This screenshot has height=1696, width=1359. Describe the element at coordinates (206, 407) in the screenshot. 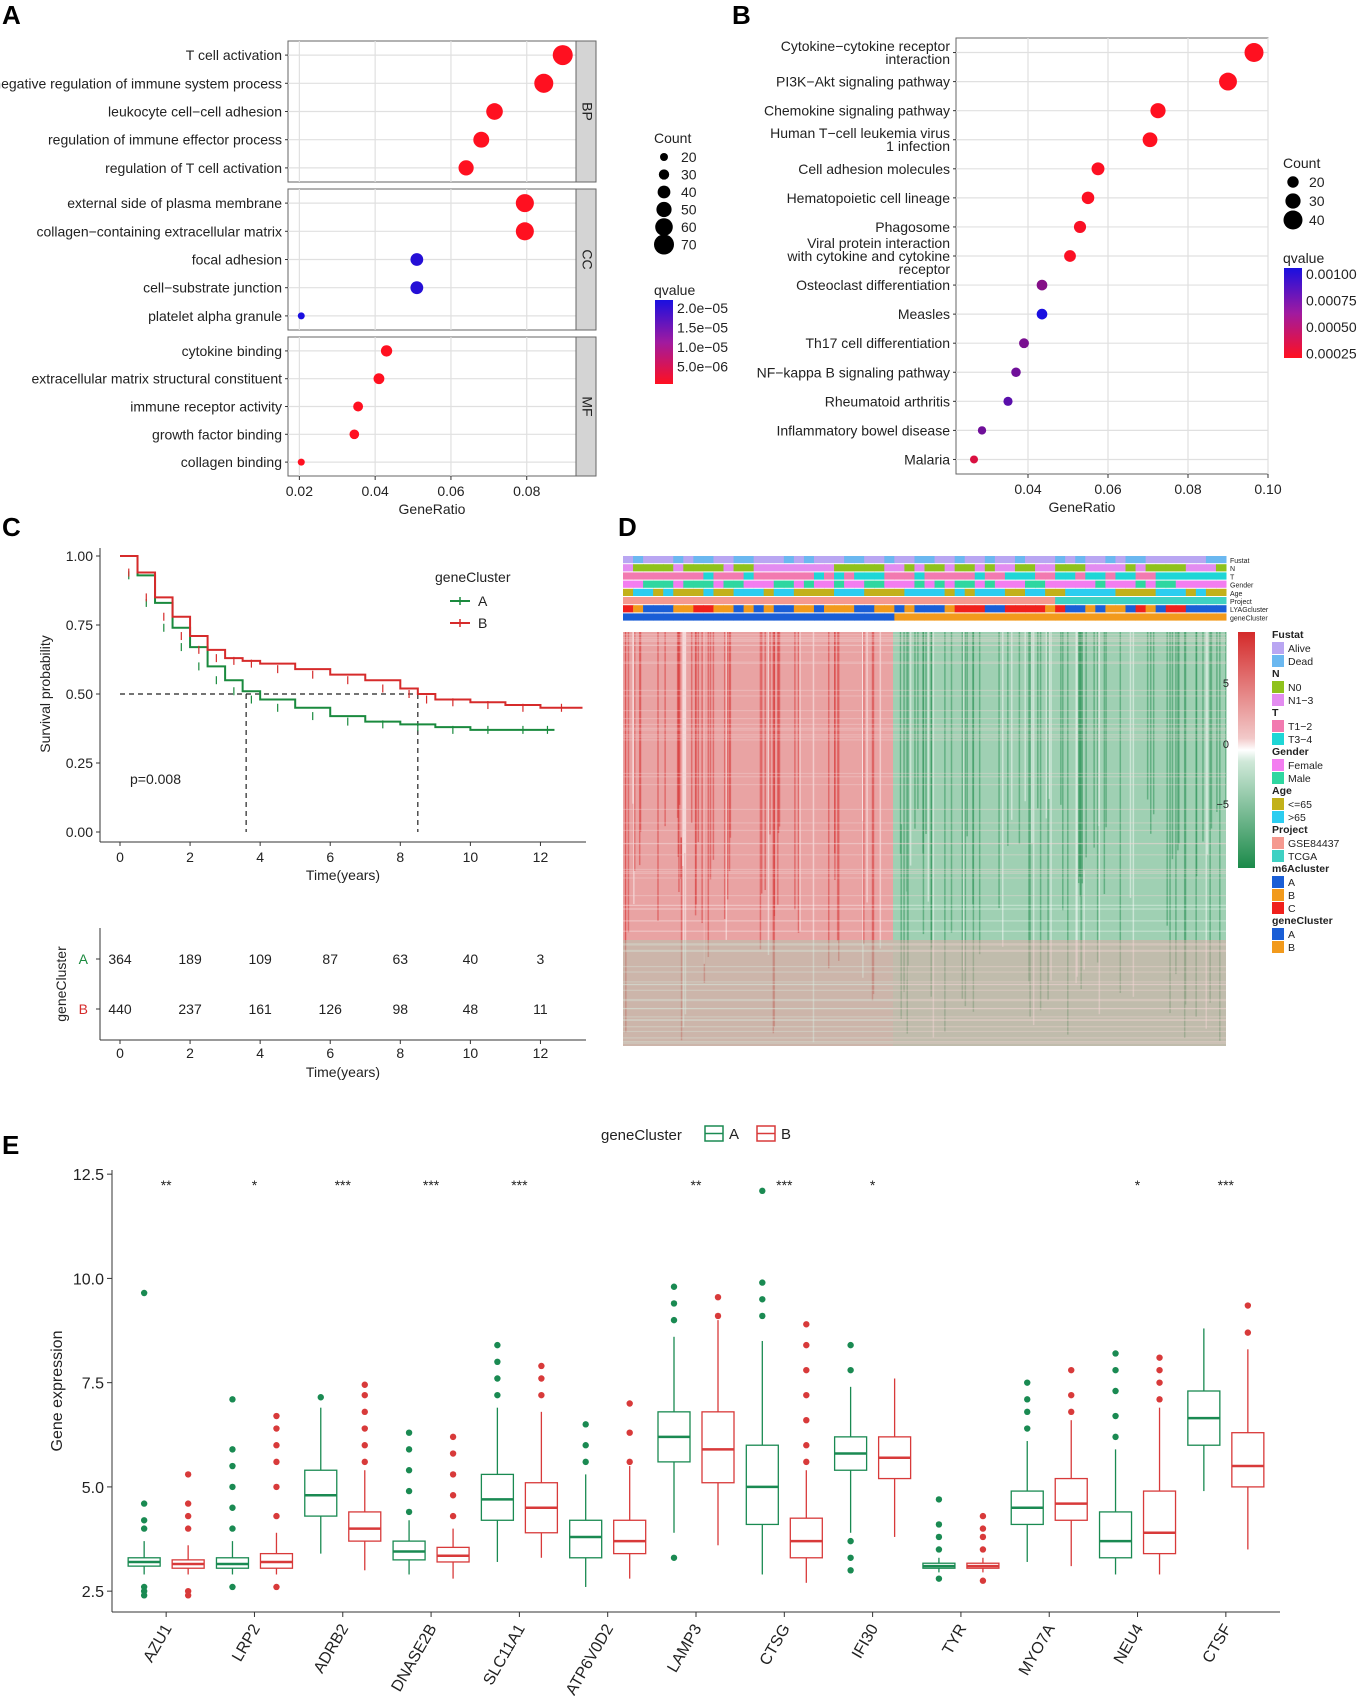

I see `term-label: immune receptor activity` at that location.